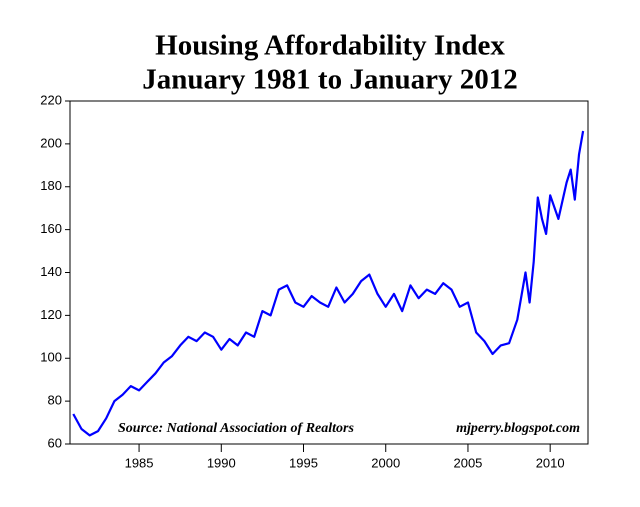 Image resolution: width=640 pixels, height=507 pixels. What do you see at coordinates (385, 462) in the screenshot?
I see `x-tick-label: 2000` at bounding box center [385, 462].